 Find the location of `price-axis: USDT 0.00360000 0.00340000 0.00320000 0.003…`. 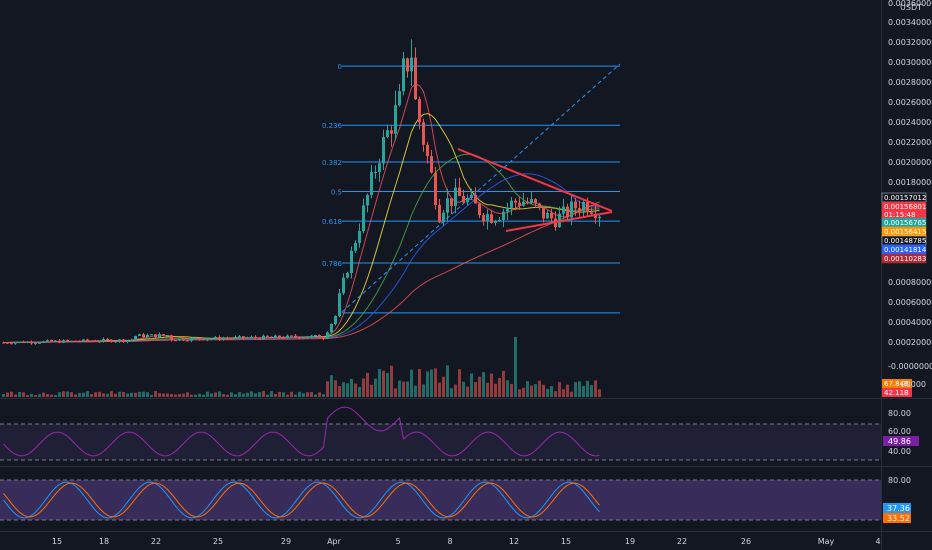

price-axis: USDT 0.00360000 0.00340000 0.00320000 0.003… is located at coordinates (906, 198).